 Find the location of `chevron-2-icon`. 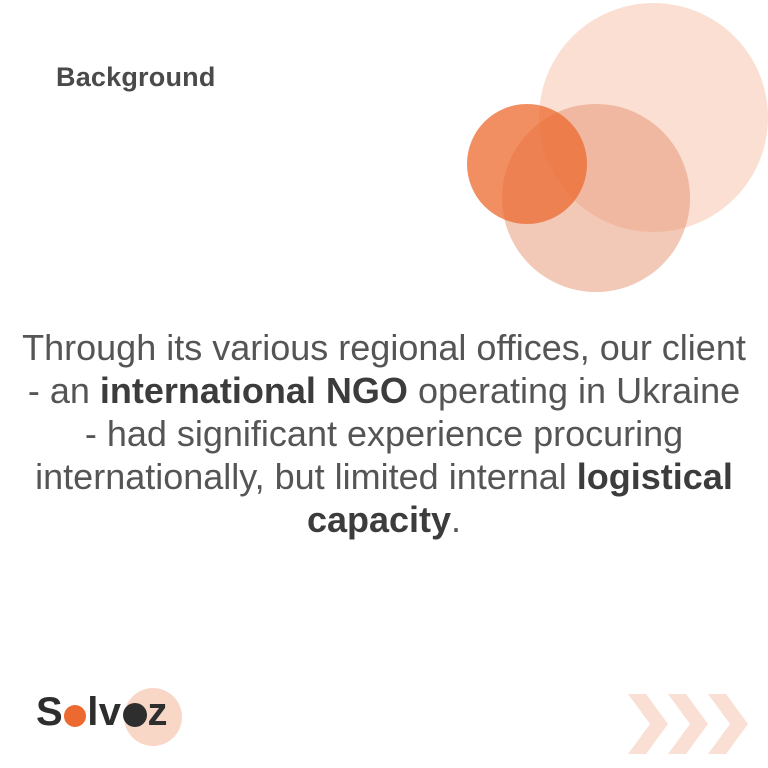

chevron-2-icon is located at coordinates (688, 724).